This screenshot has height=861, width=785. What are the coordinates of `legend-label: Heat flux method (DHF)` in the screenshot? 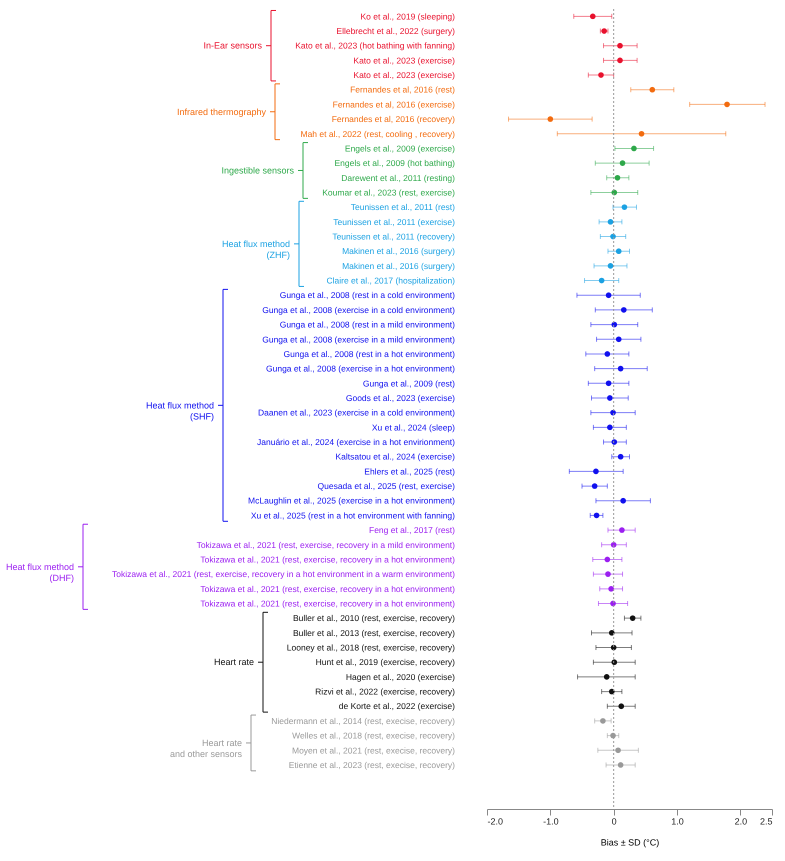 It's located at (40, 572).